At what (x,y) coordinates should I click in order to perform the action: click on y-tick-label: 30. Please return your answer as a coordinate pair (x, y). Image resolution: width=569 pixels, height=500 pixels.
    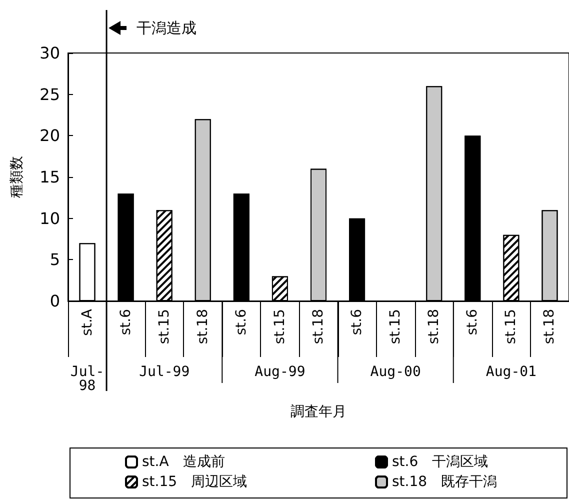
    Looking at the image, I should click on (50, 53).